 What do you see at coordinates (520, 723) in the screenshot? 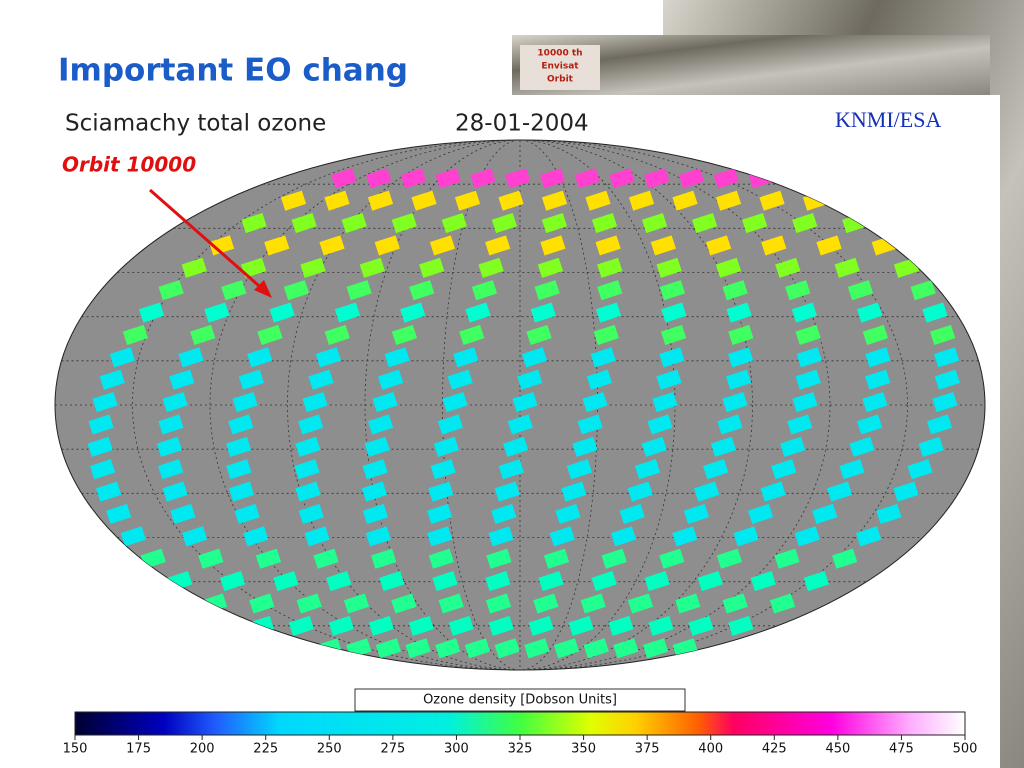
I see `colorbar` at bounding box center [520, 723].